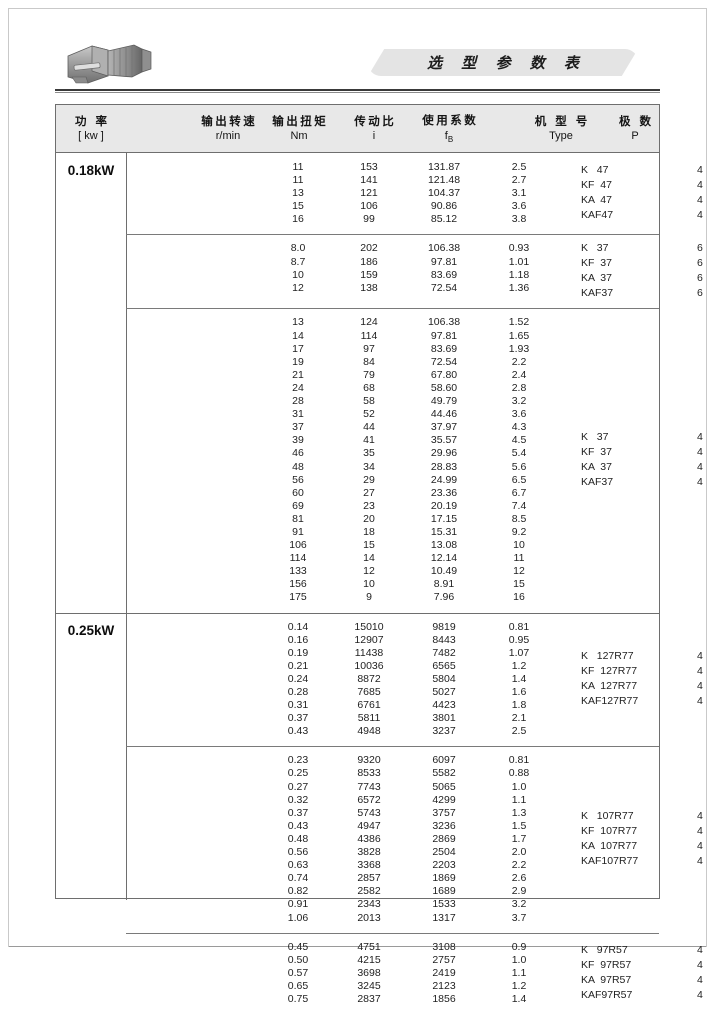 This screenshot has width=715, height=1014. What do you see at coordinates (595, 170) in the screenshot?
I see `cell-model-type: K 47` at bounding box center [595, 170].